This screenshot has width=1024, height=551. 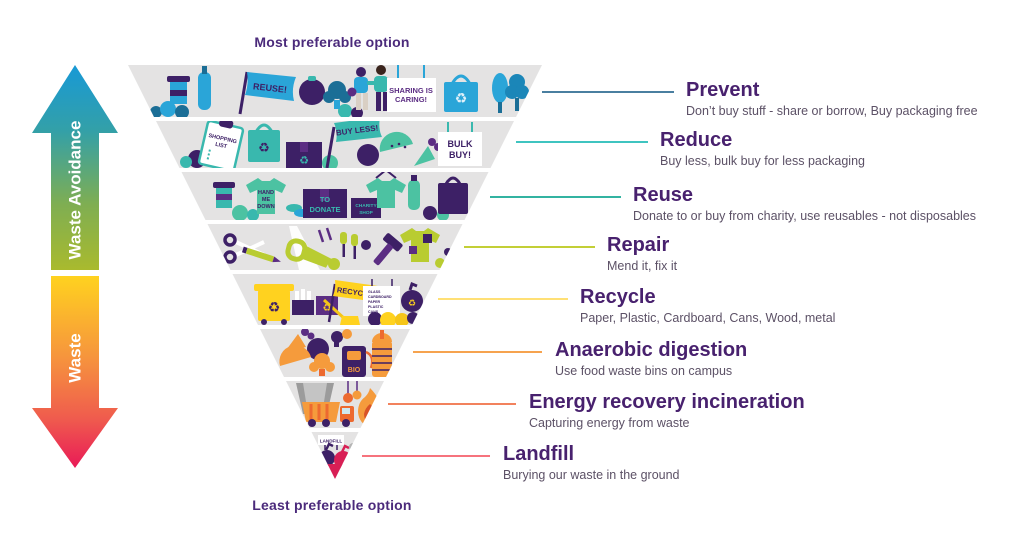 I want to click on sharing-is-caring-sign: SHARING IS CARING!, so click(x=411, y=88).